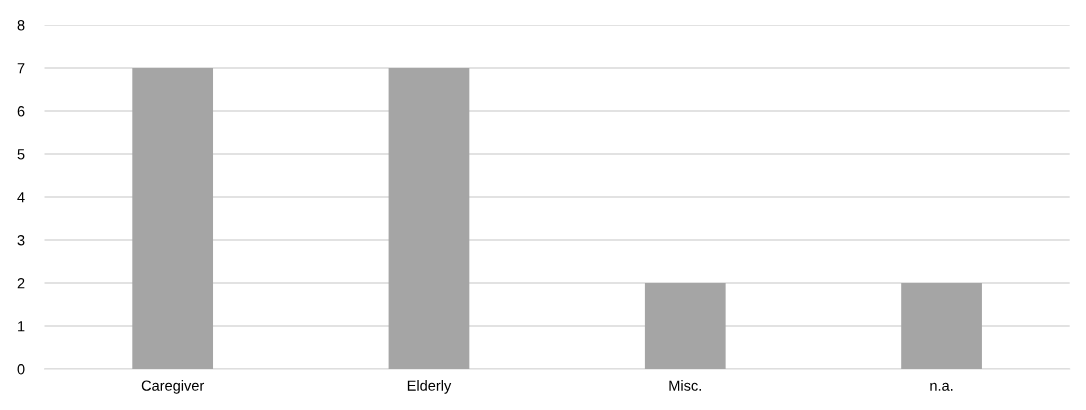 This screenshot has width=1086, height=410. I want to click on x-tick-label: Elderly, so click(429, 387).